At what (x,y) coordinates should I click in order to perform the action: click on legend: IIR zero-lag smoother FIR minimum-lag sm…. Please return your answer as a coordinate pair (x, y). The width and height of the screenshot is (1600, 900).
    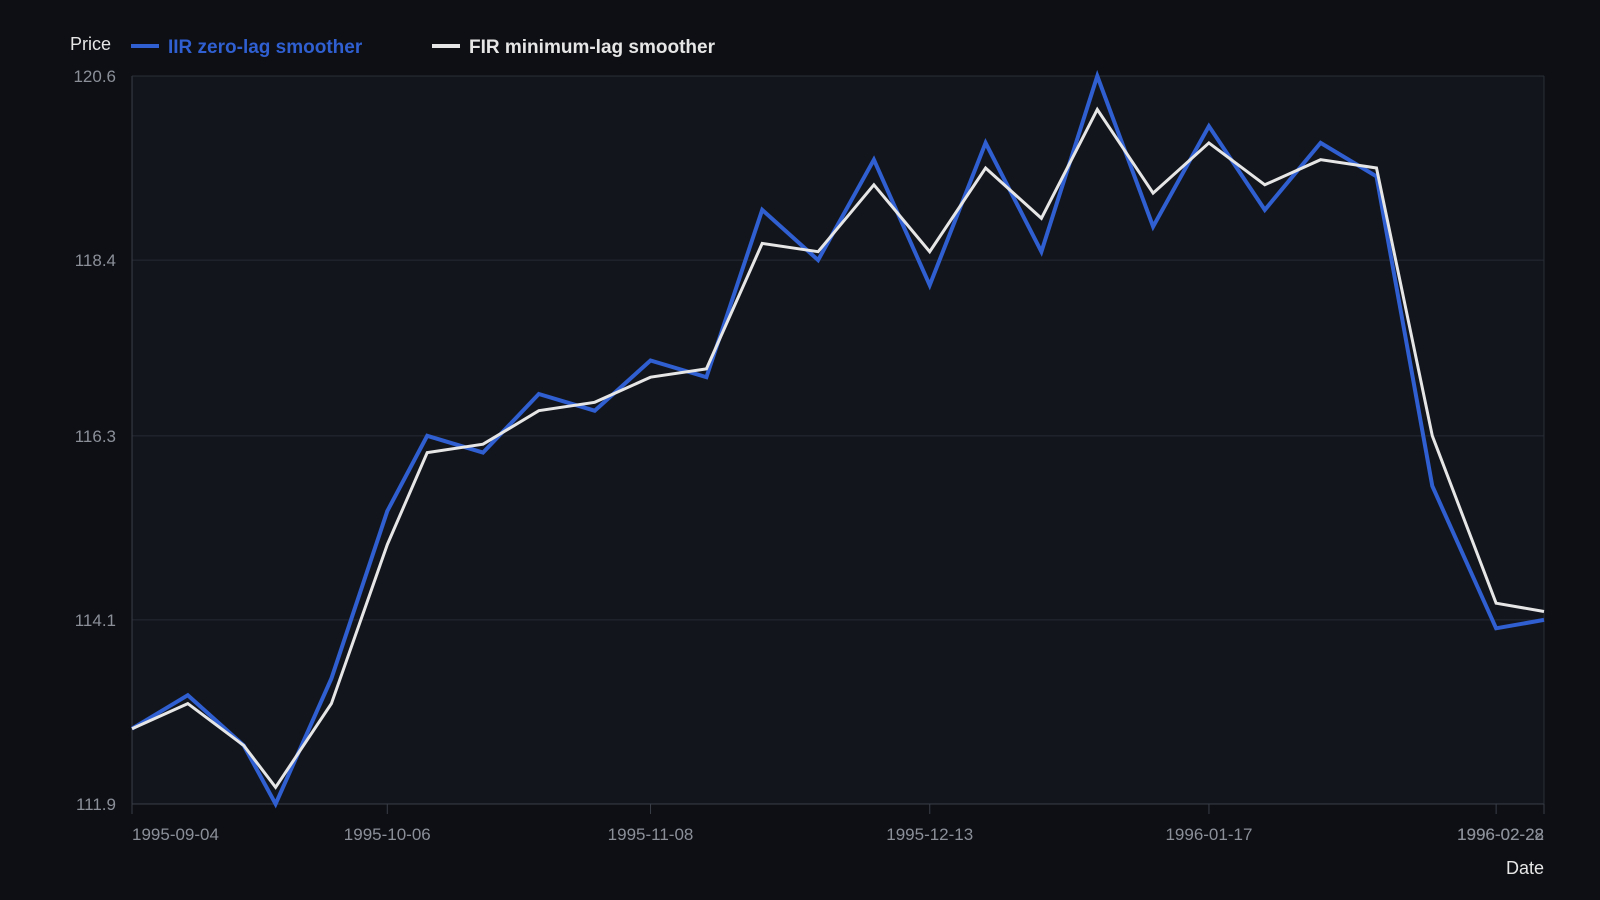
    Looking at the image, I should click on (423, 47).